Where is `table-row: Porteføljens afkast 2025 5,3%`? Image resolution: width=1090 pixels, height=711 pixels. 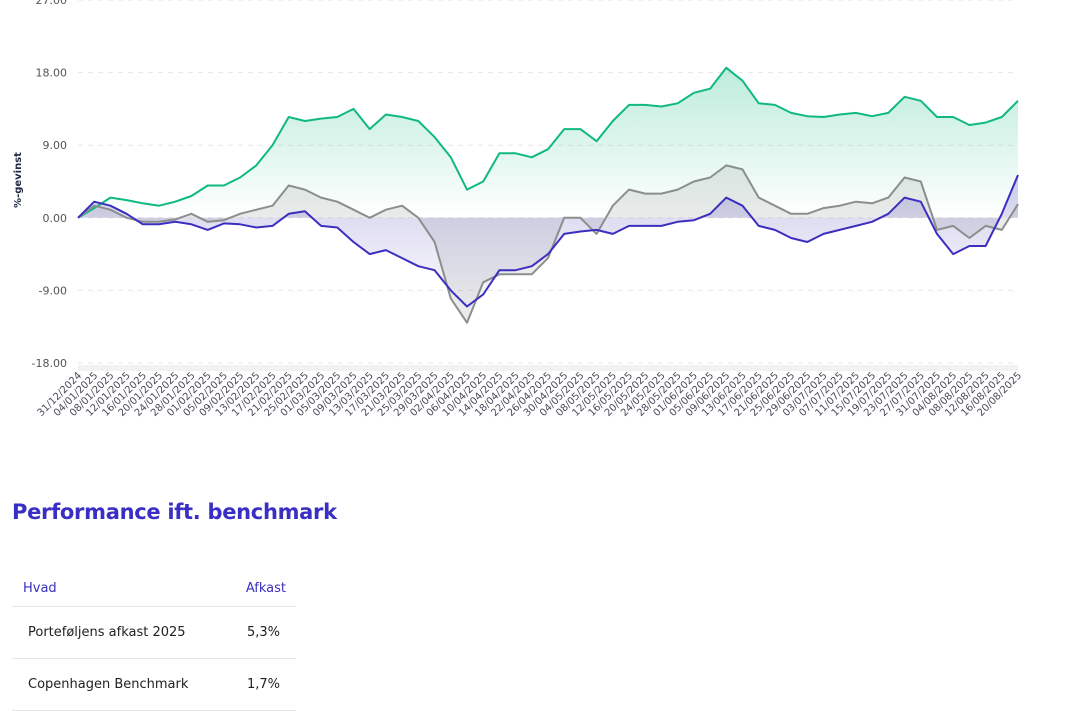 table-row: Porteføljens afkast 2025 5,3% is located at coordinates (154, 632).